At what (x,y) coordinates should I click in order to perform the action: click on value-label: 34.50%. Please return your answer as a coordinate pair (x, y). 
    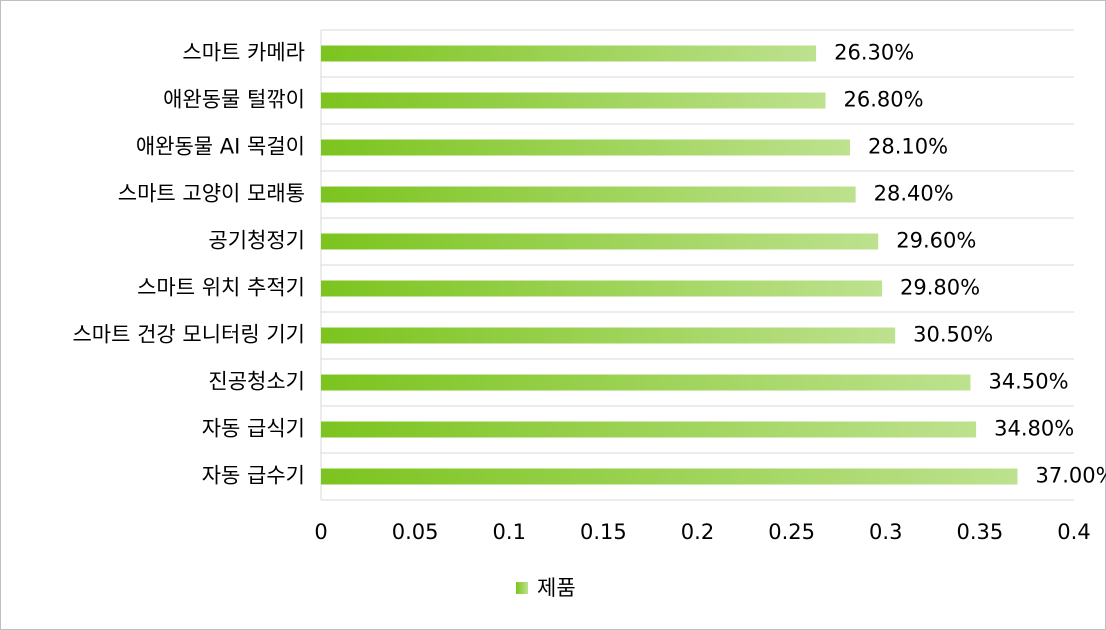
    Looking at the image, I should click on (1028, 382).